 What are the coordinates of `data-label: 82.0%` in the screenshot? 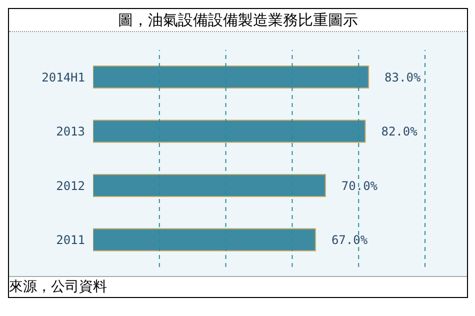 It's located at (399, 131).